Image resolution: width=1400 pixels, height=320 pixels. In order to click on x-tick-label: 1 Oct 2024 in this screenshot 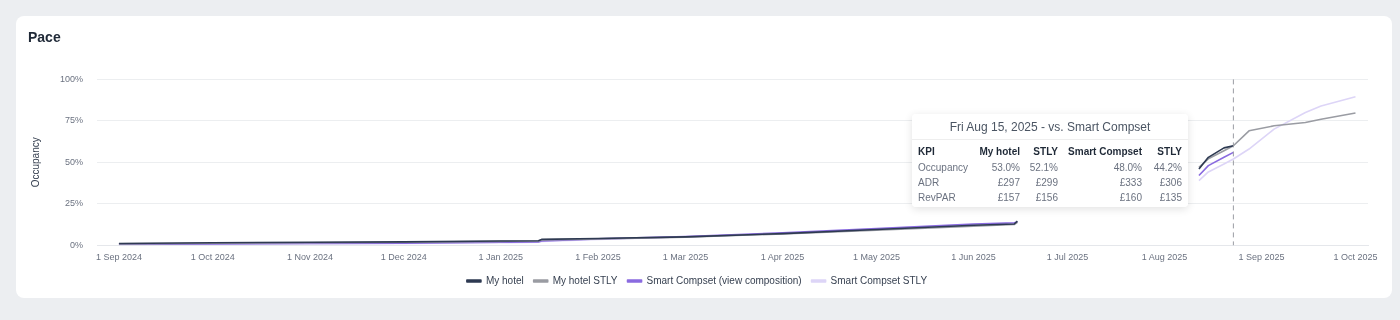, I will do `click(212, 257)`.